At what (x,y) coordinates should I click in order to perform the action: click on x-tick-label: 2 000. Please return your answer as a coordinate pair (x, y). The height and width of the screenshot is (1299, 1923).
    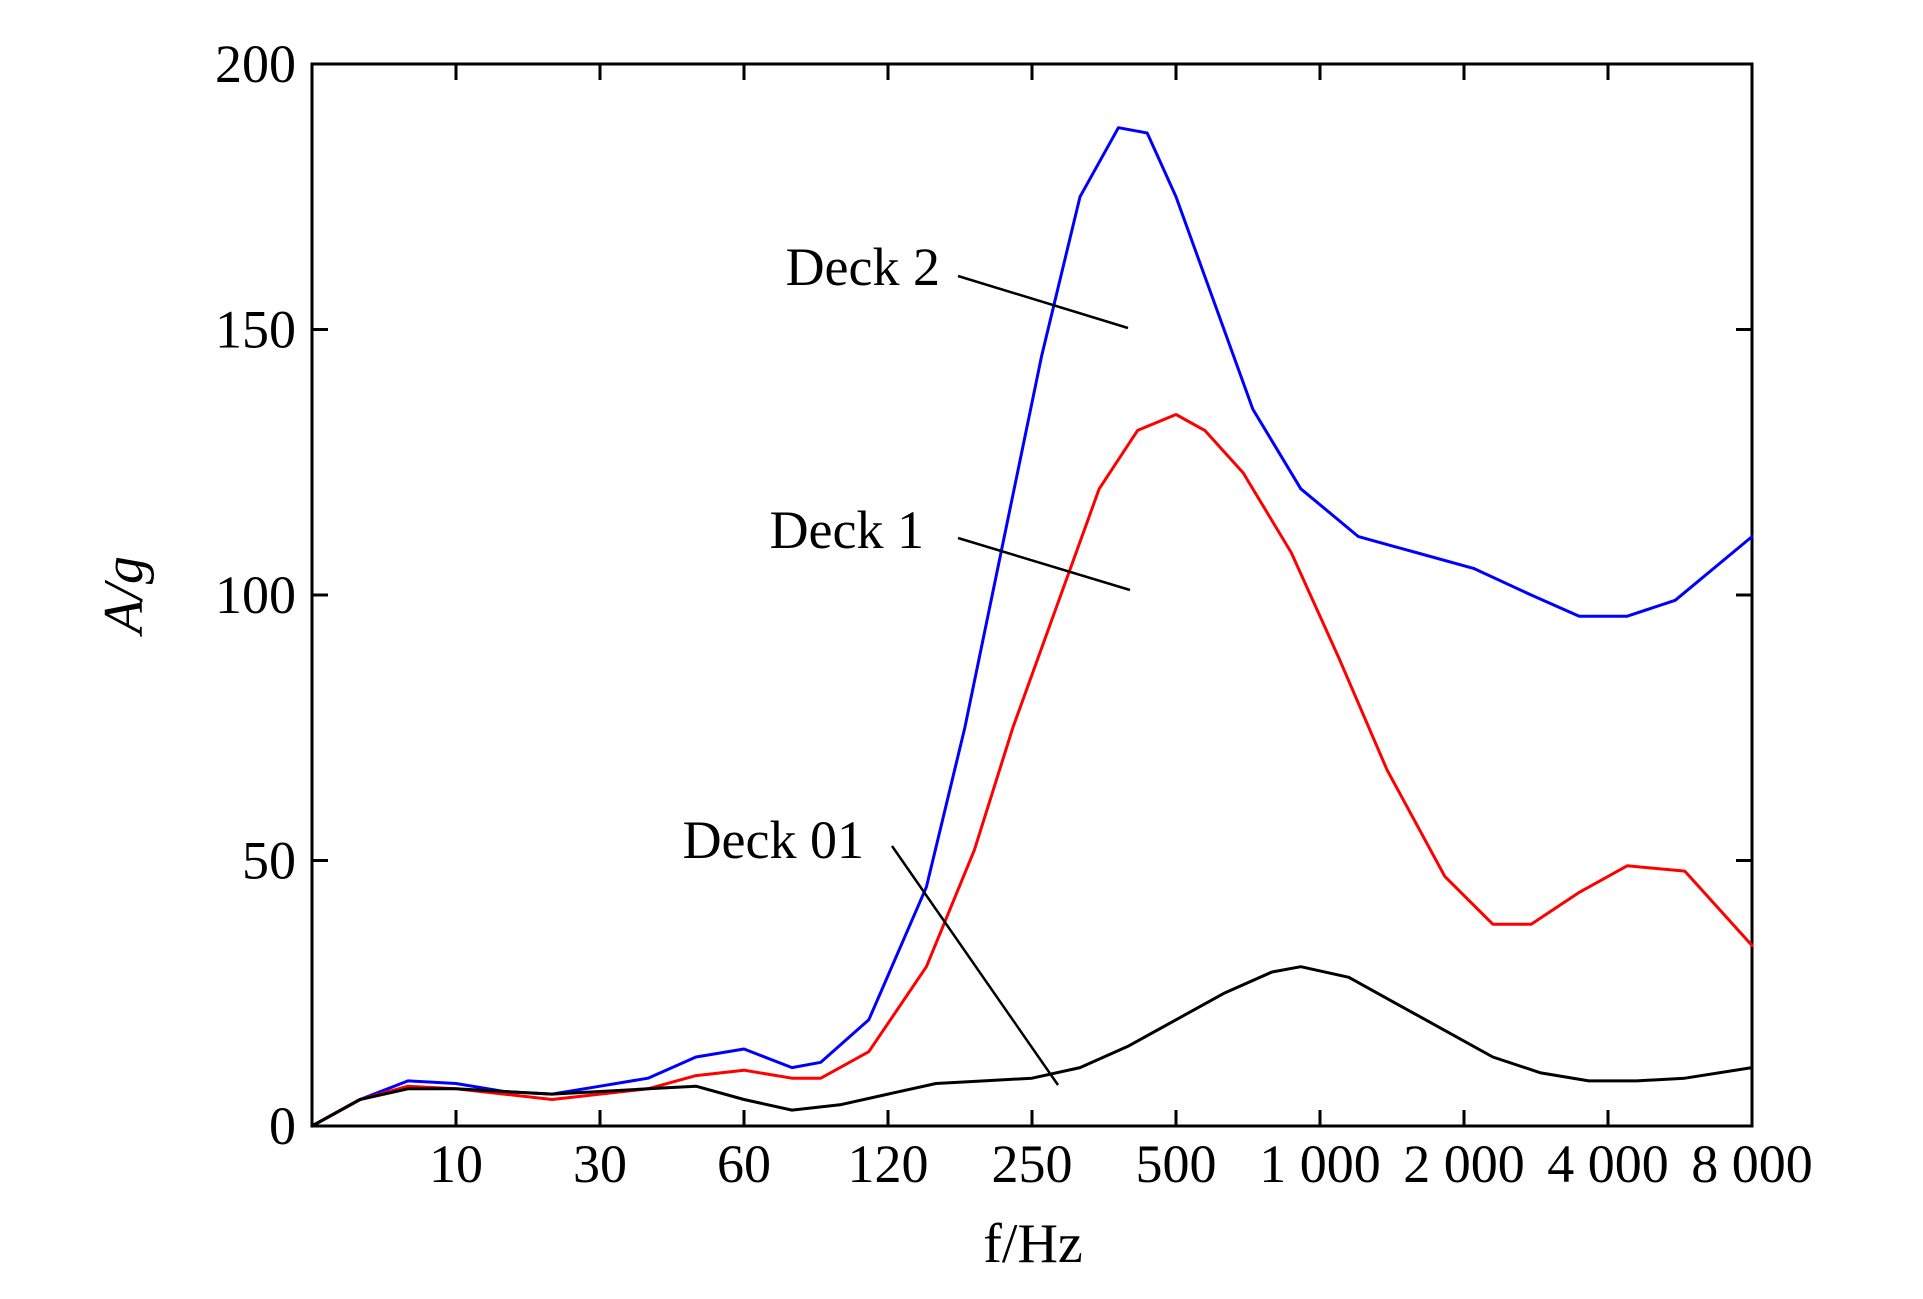
    Looking at the image, I should click on (1464, 1164).